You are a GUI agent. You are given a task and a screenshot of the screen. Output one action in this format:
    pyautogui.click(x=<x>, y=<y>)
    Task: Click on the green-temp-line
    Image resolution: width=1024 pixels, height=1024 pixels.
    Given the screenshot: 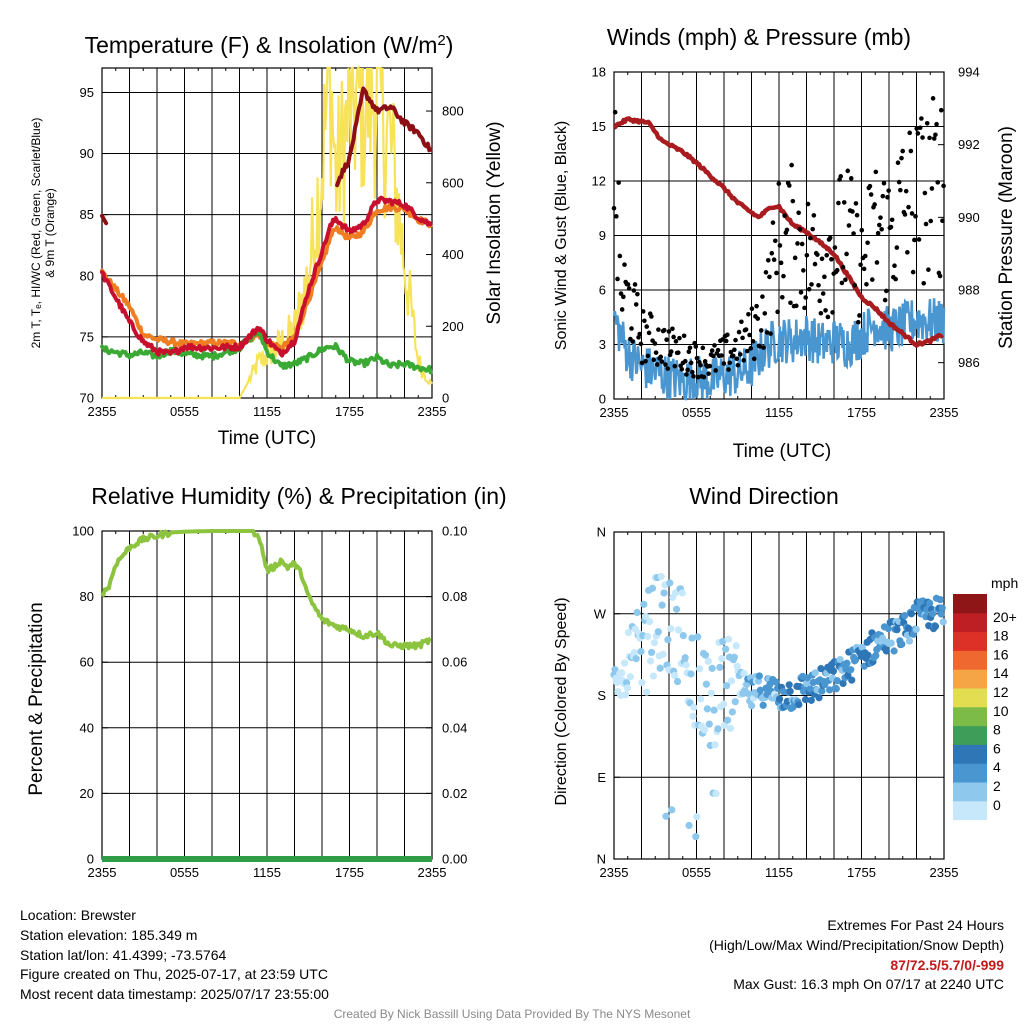 What is the action you would take?
    pyautogui.click(x=266, y=350)
    